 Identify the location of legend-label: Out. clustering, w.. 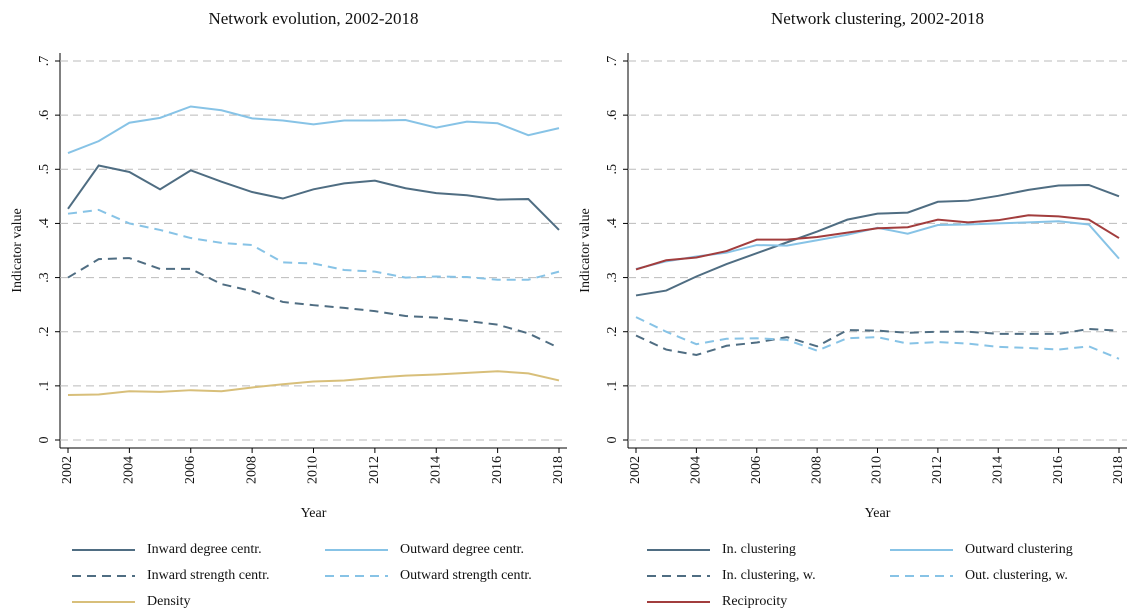
(1016, 575).